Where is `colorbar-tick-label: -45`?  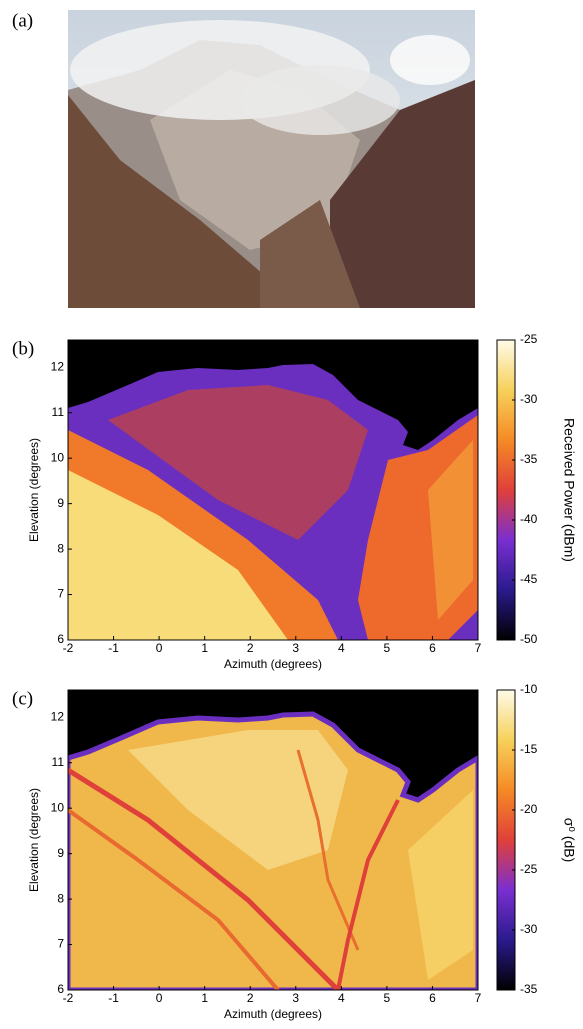
colorbar-tick-label: -45 is located at coordinates (529, 579).